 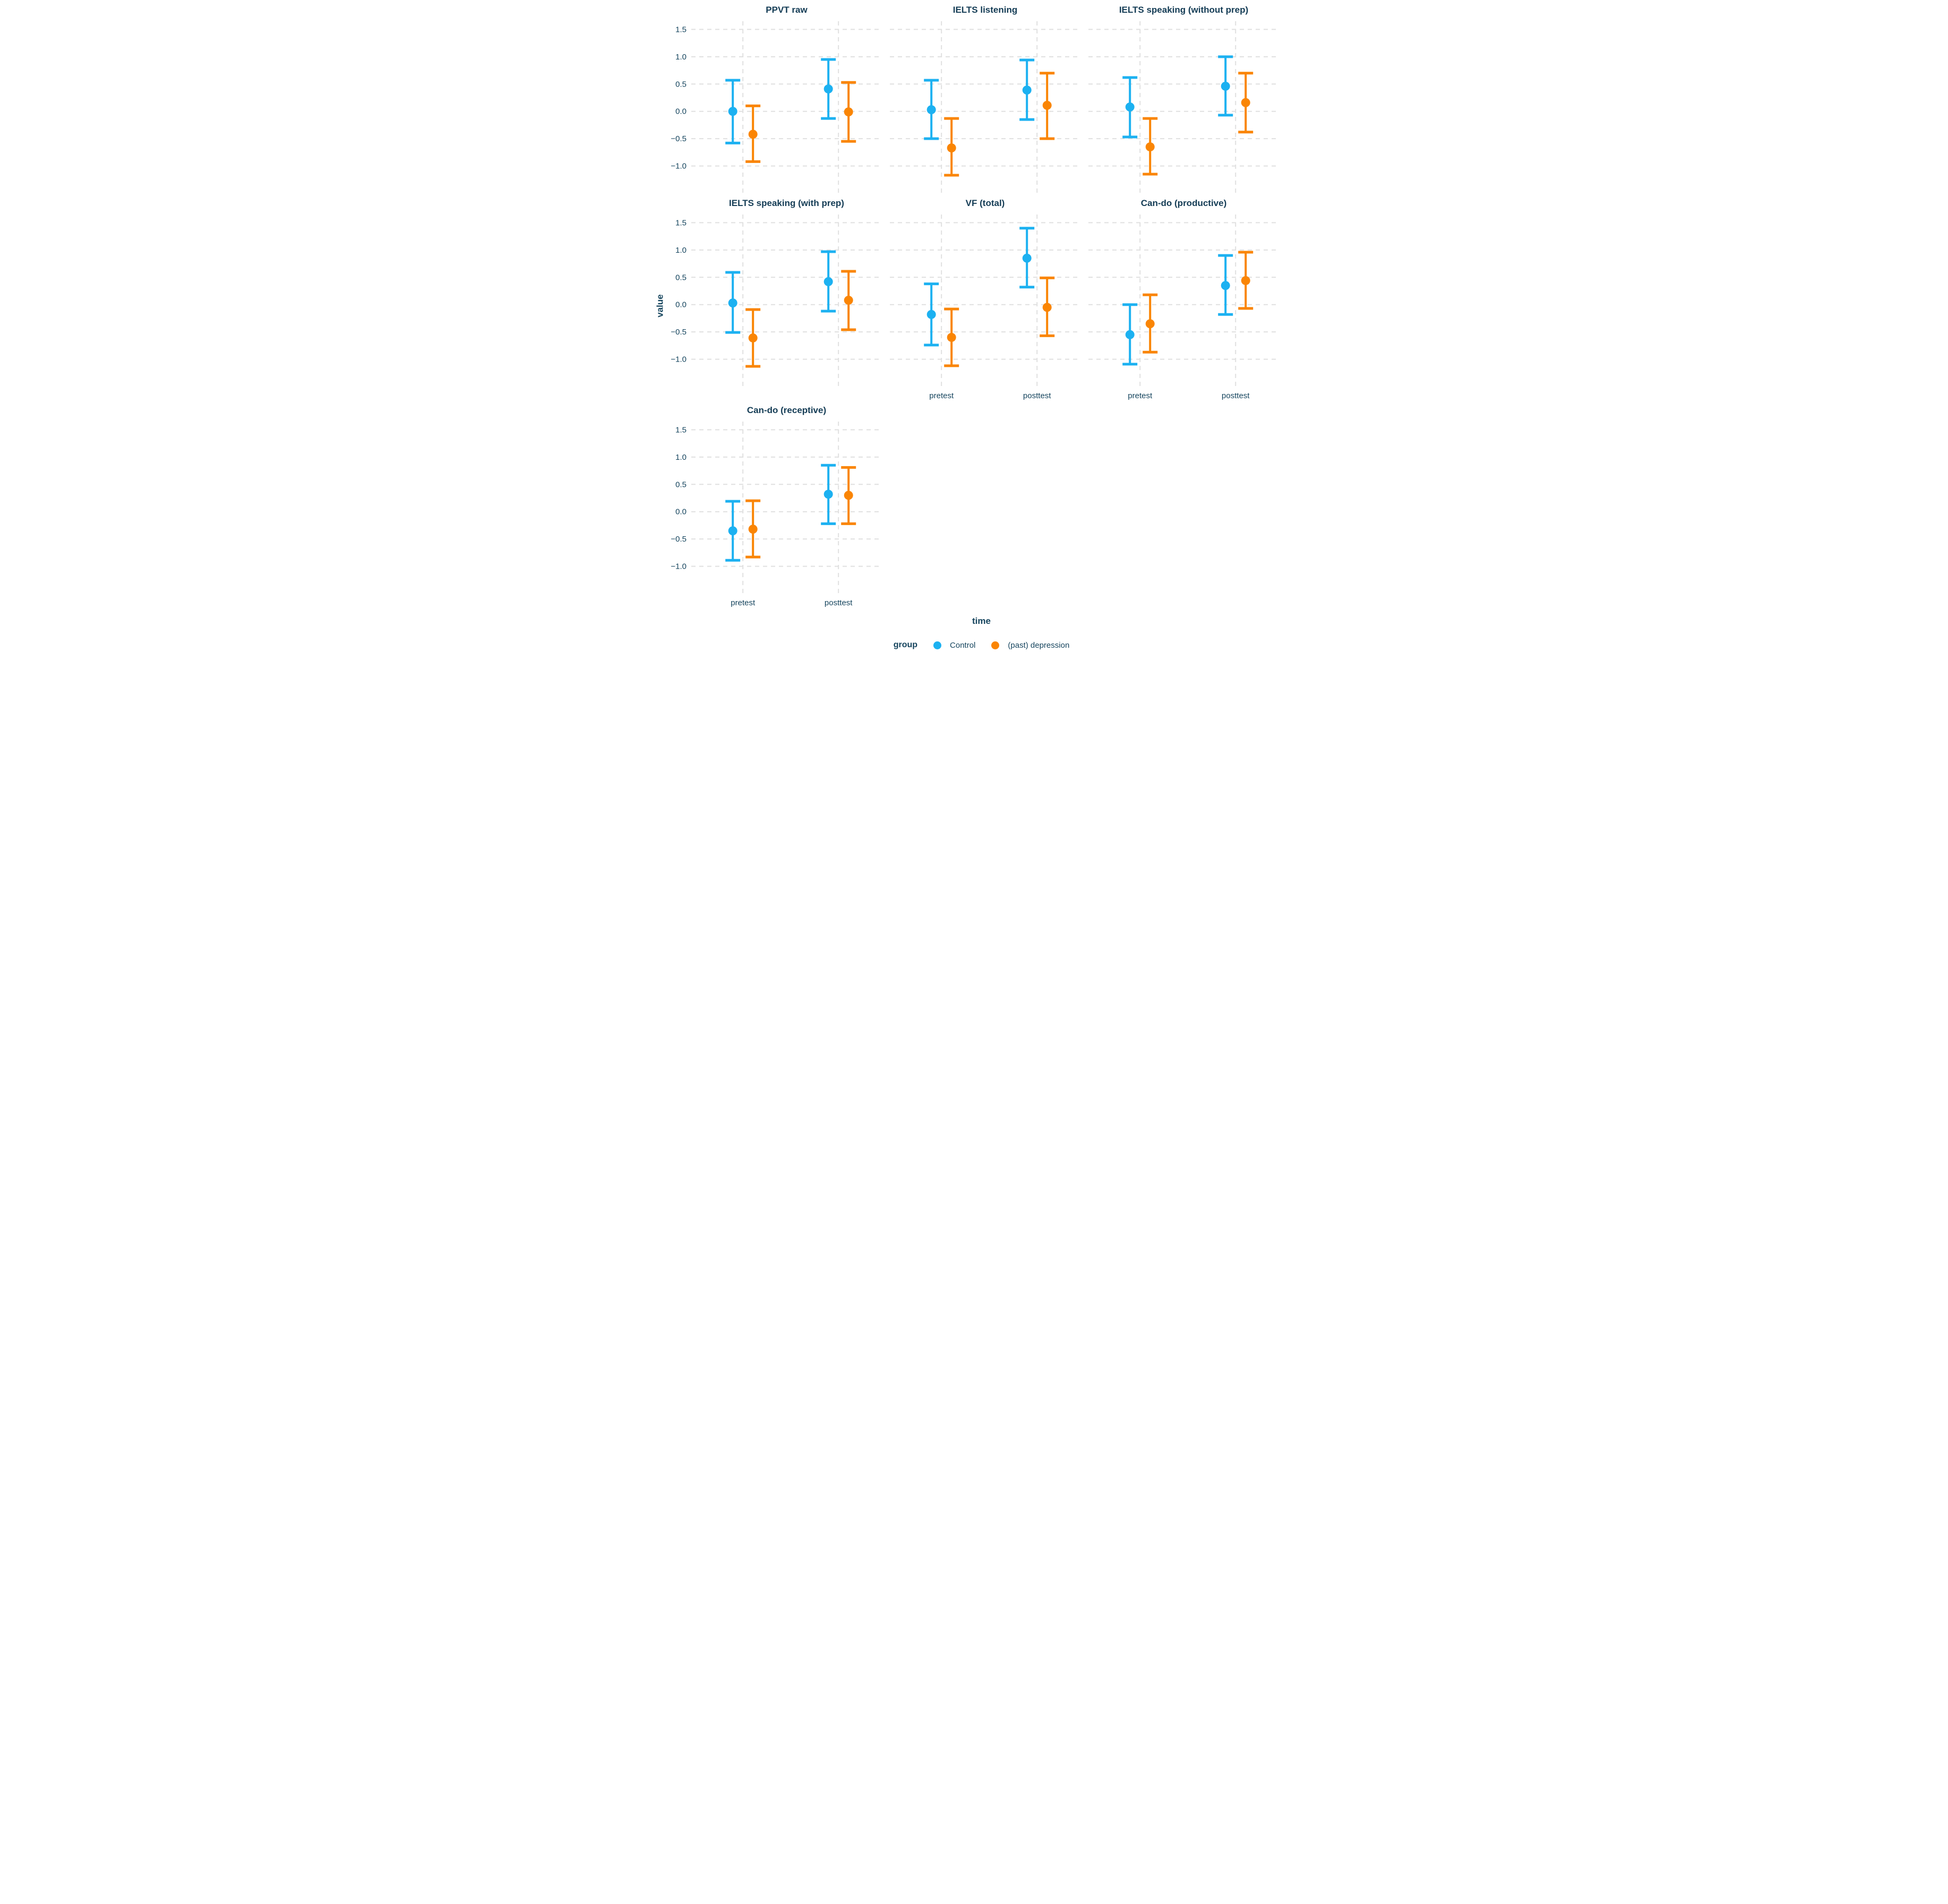 I want to click on panel-title: PPVT raw, so click(x=787, y=10).